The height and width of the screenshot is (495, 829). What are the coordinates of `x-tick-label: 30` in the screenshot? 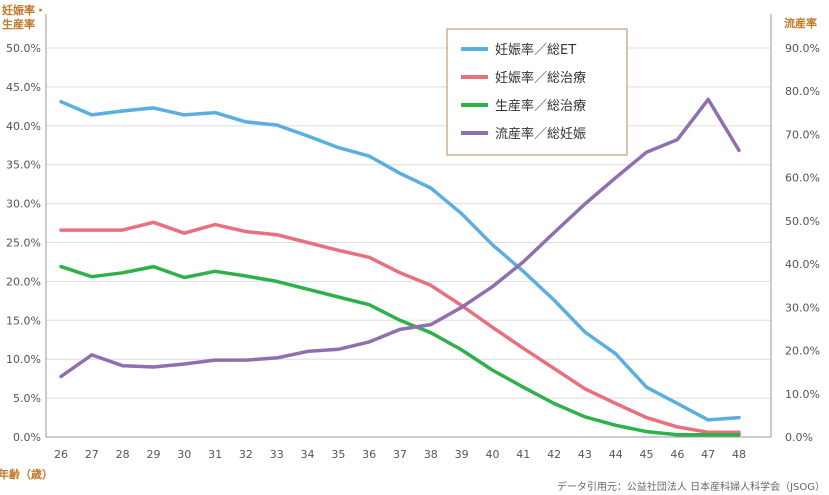 It's located at (184, 454).